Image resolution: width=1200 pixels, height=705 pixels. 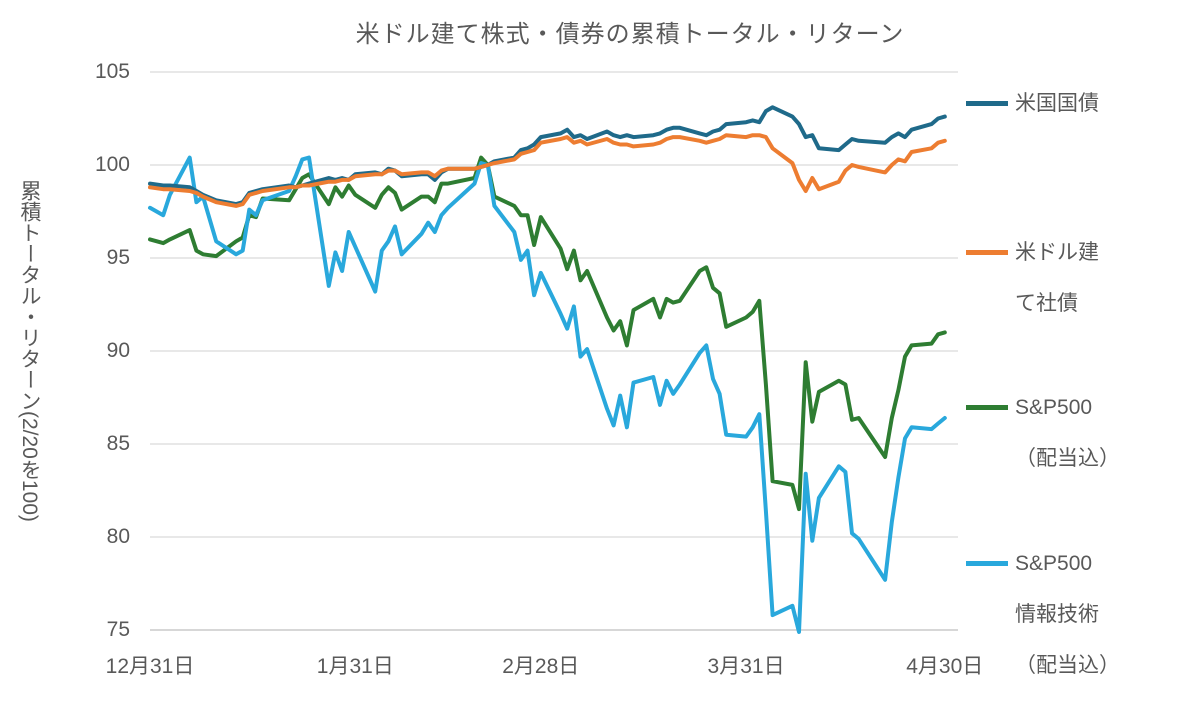 What do you see at coordinates (945, 666) in the screenshot?
I see `x-tick-label-4: 4月30日` at bounding box center [945, 666].